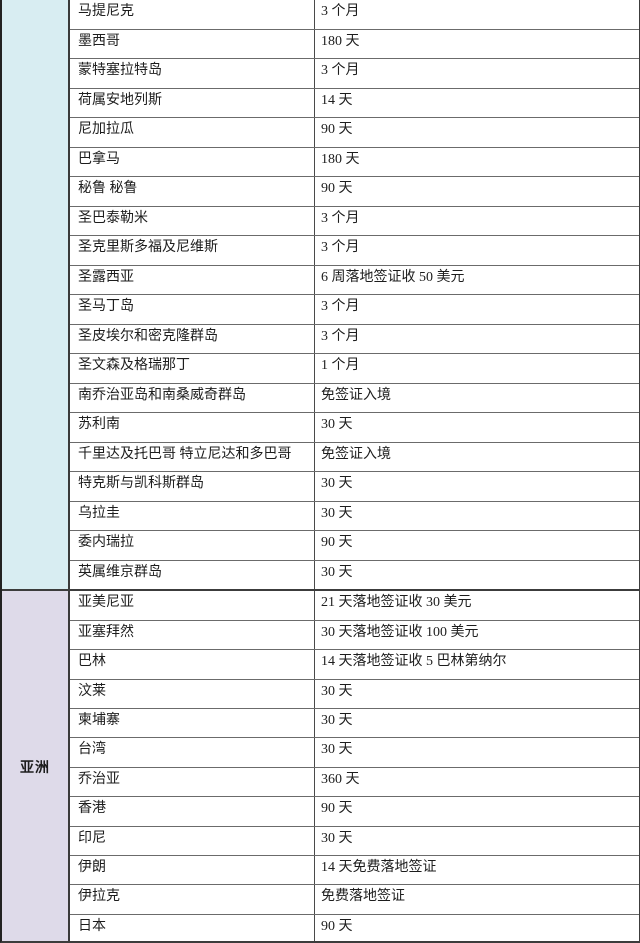 Image resolution: width=640 pixels, height=943 pixels. I want to click on table-row: 日本 90 天, so click(354, 927).